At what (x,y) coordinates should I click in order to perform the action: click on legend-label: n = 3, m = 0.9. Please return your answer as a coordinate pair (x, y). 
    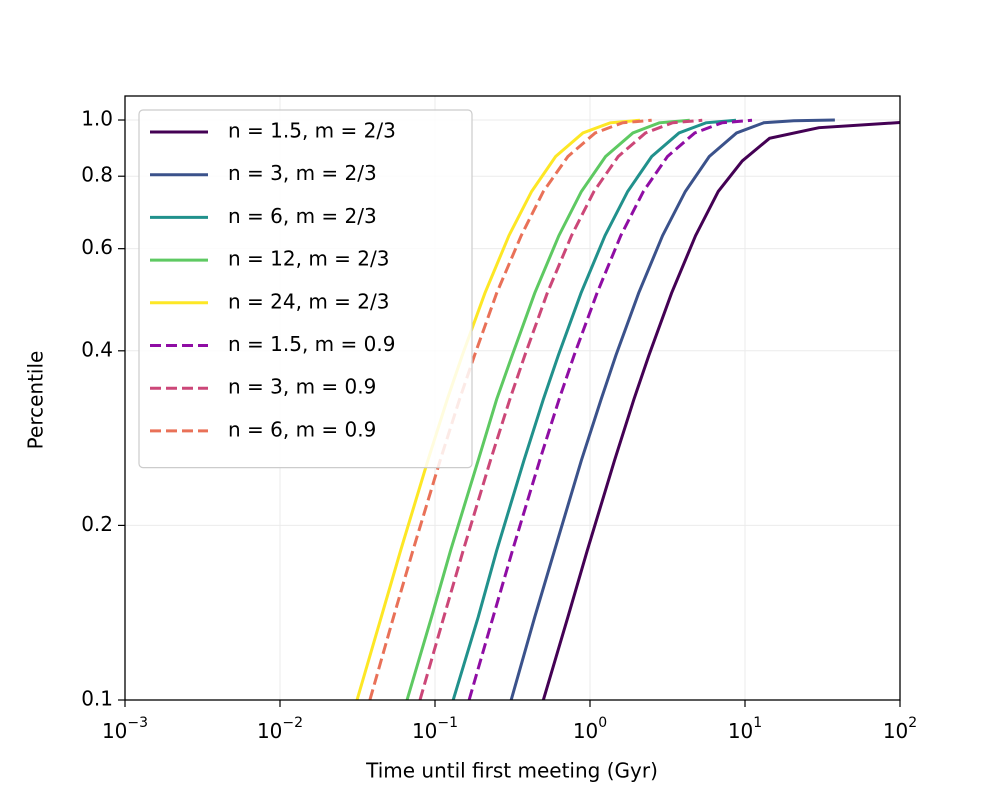
    Looking at the image, I should click on (302, 387).